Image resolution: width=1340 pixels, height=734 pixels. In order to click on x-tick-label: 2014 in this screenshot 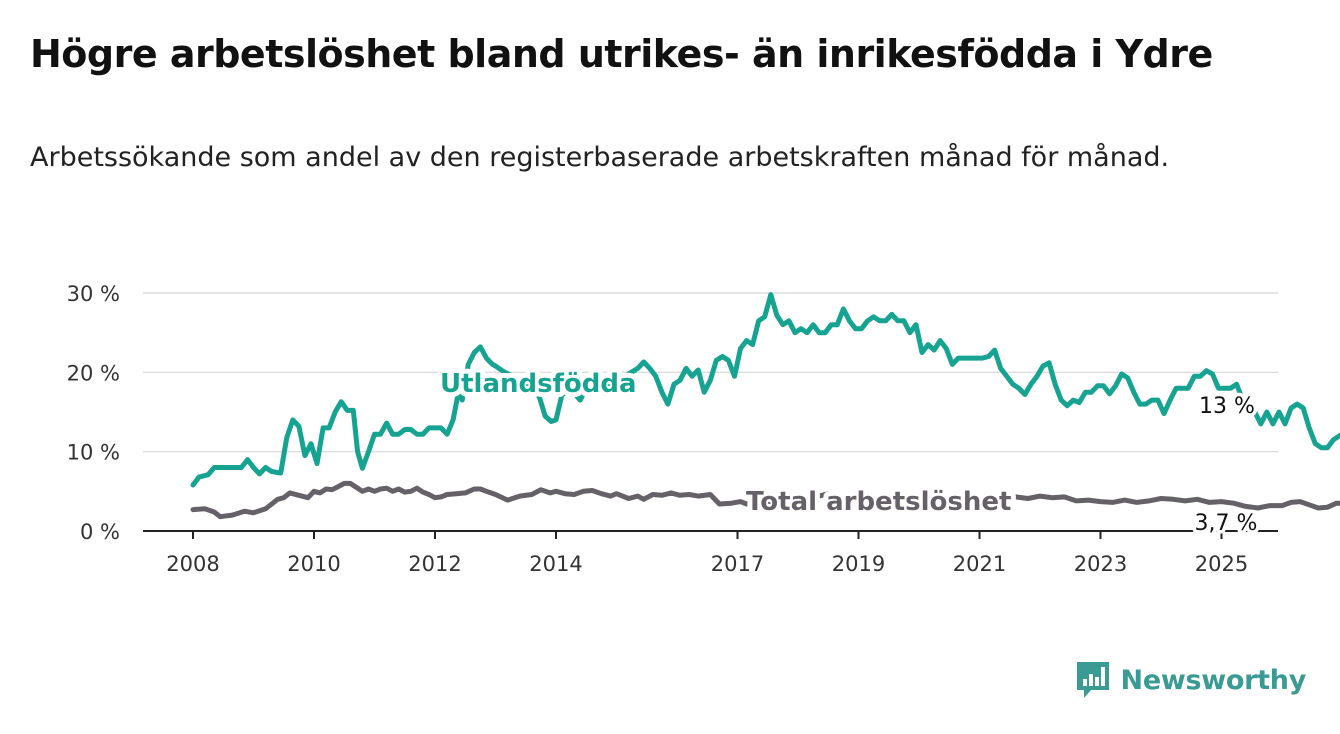, I will do `click(555, 564)`.